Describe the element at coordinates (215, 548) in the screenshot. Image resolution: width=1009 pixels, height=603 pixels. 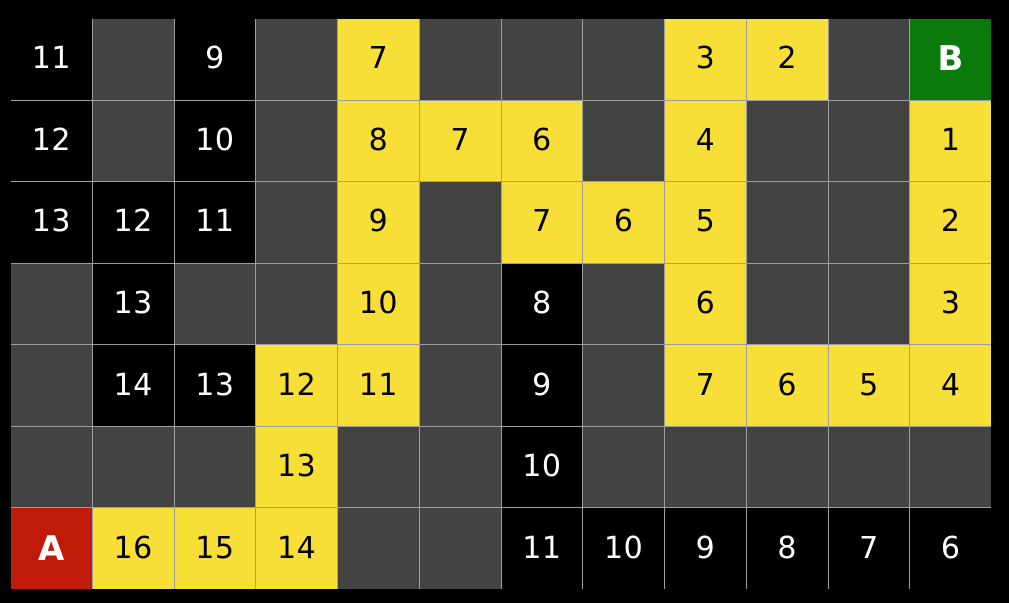
I see `path-cell: 15` at that location.